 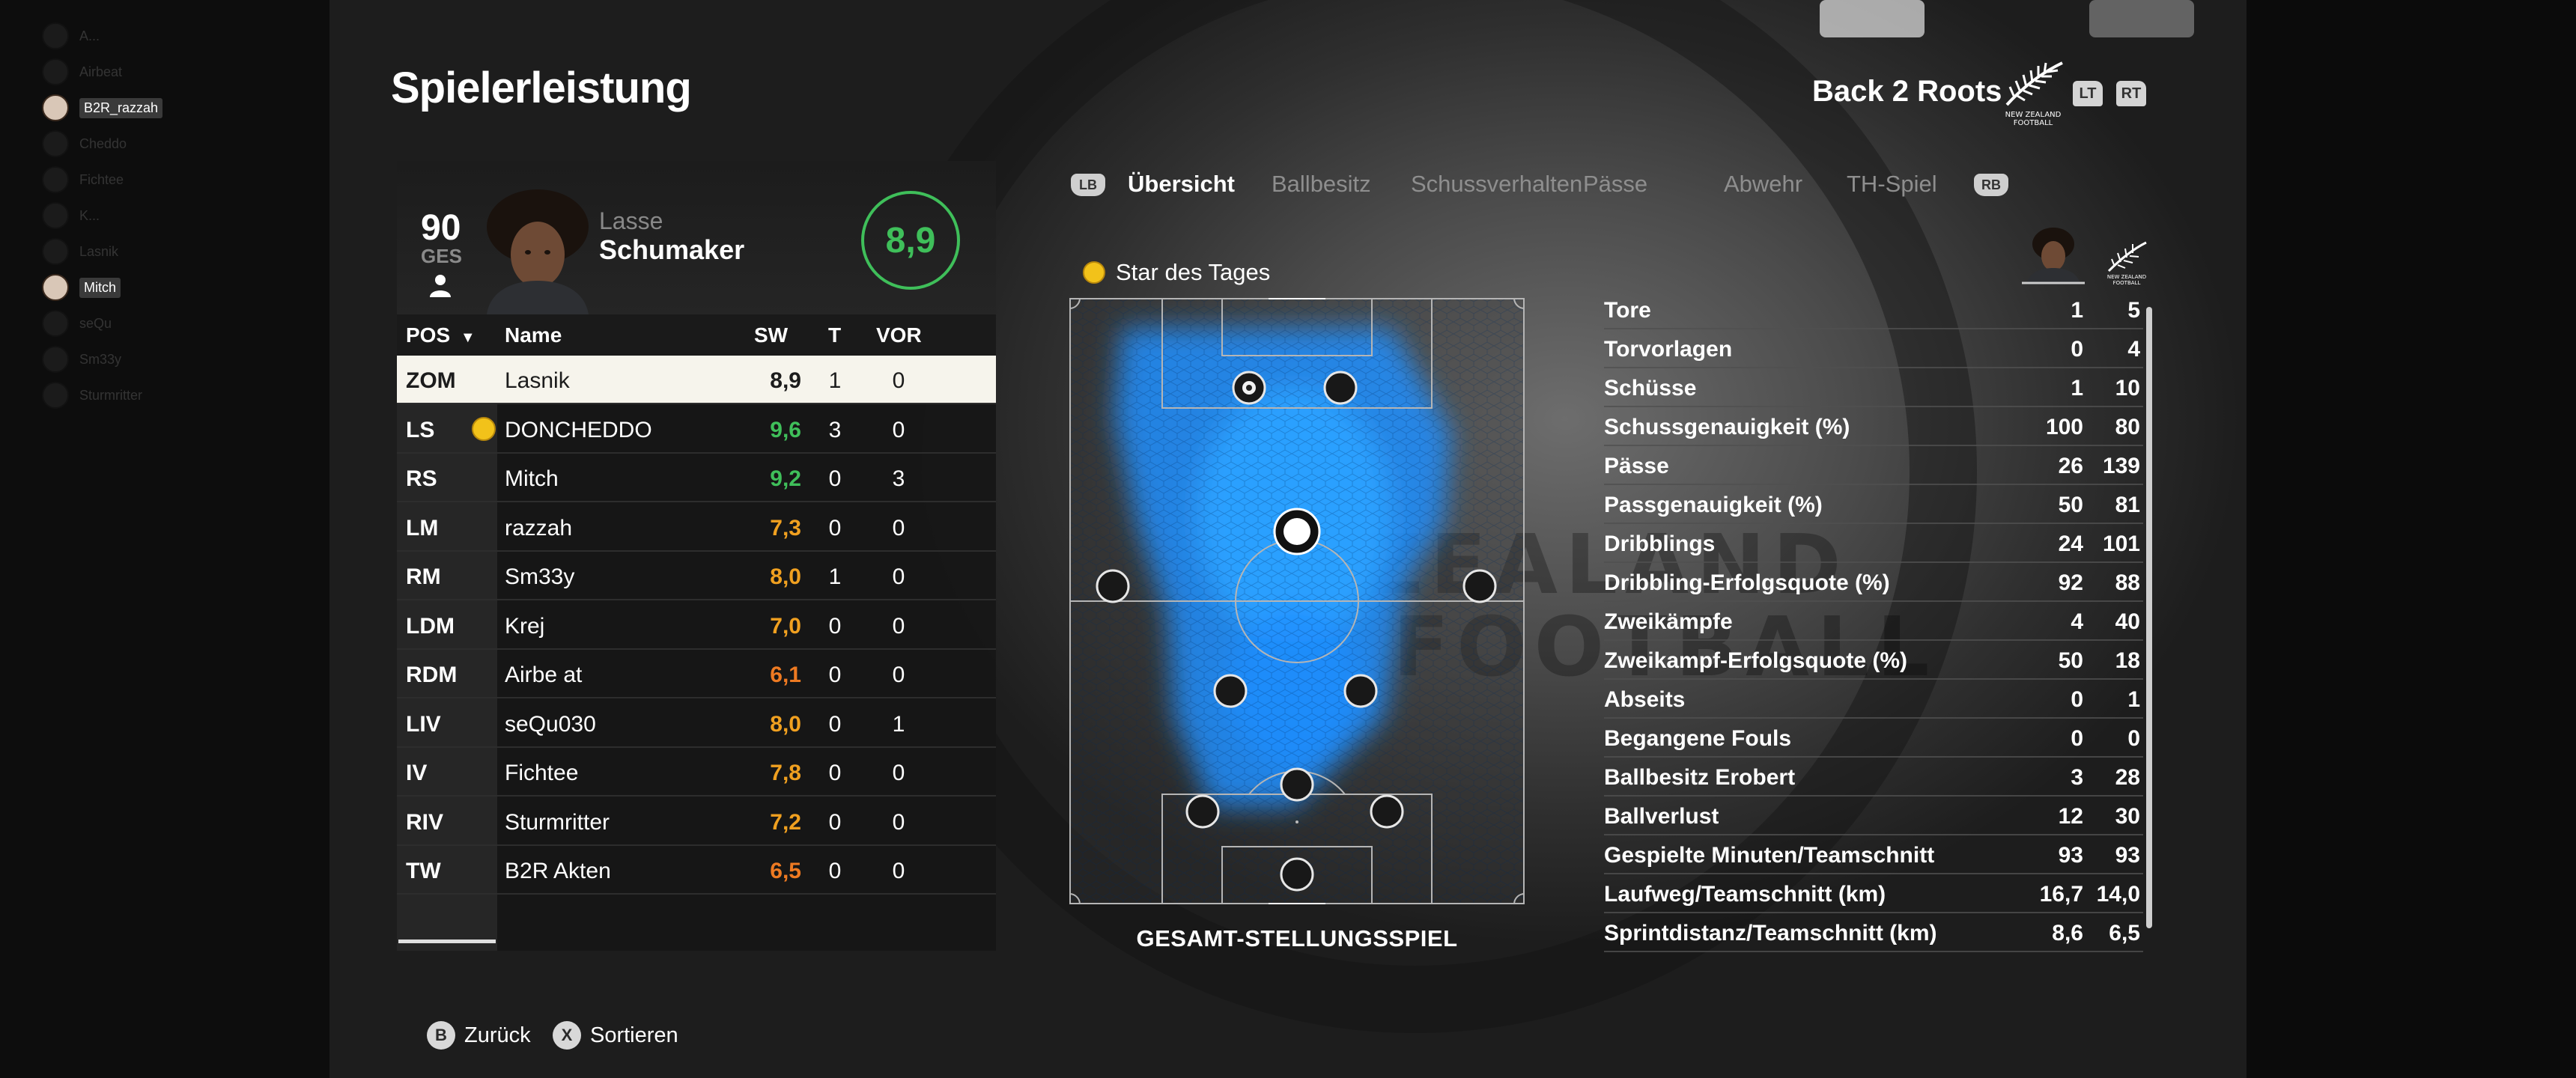 I want to click on stat-label: Dribbling-Erfolgsquote (%), so click(x=1747, y=582).